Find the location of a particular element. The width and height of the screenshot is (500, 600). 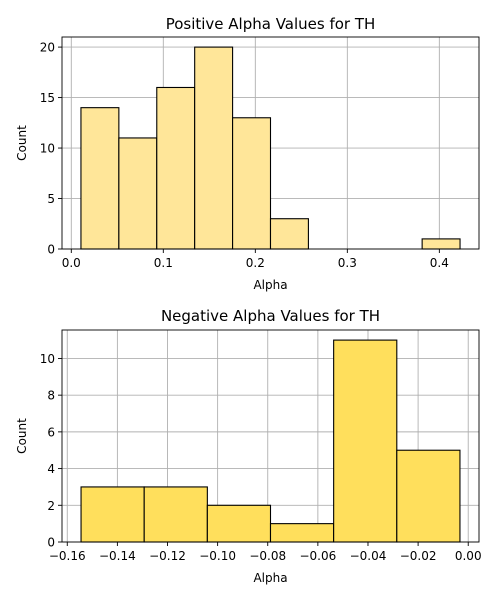

x-tick-label: 0.3 is located at coordinates (347, 263).